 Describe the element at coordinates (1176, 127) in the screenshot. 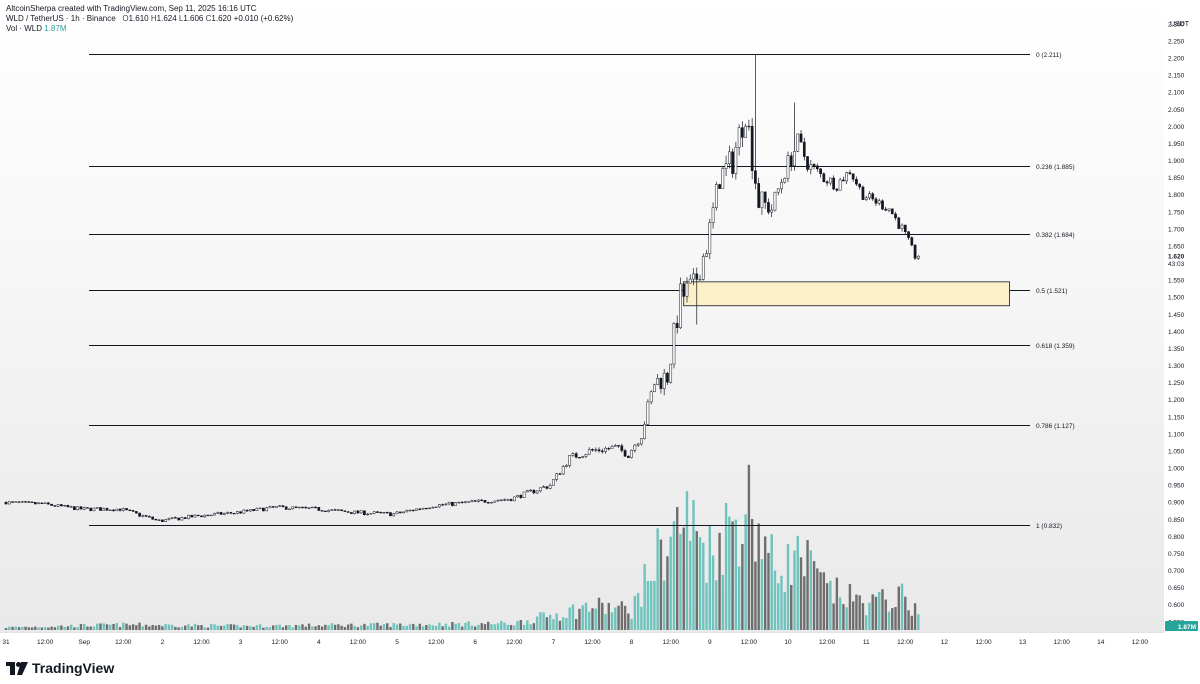

I see `price-tick-label: 2.000` at that location.